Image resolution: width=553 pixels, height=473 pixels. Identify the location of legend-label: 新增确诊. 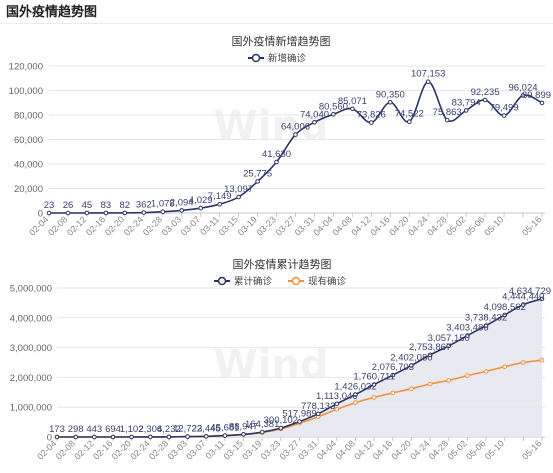
(287, 59).